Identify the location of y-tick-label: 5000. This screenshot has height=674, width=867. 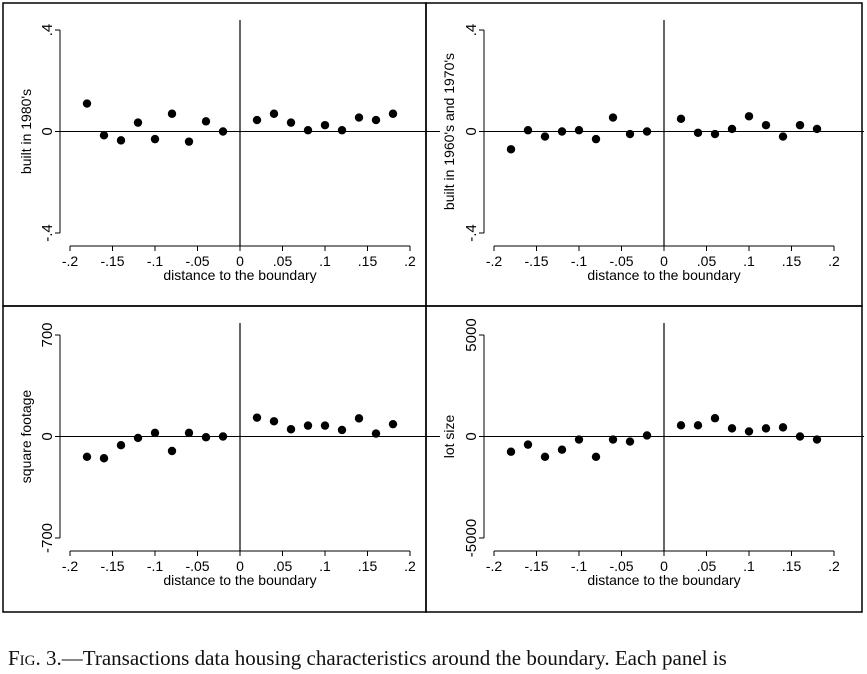
(471, 334).